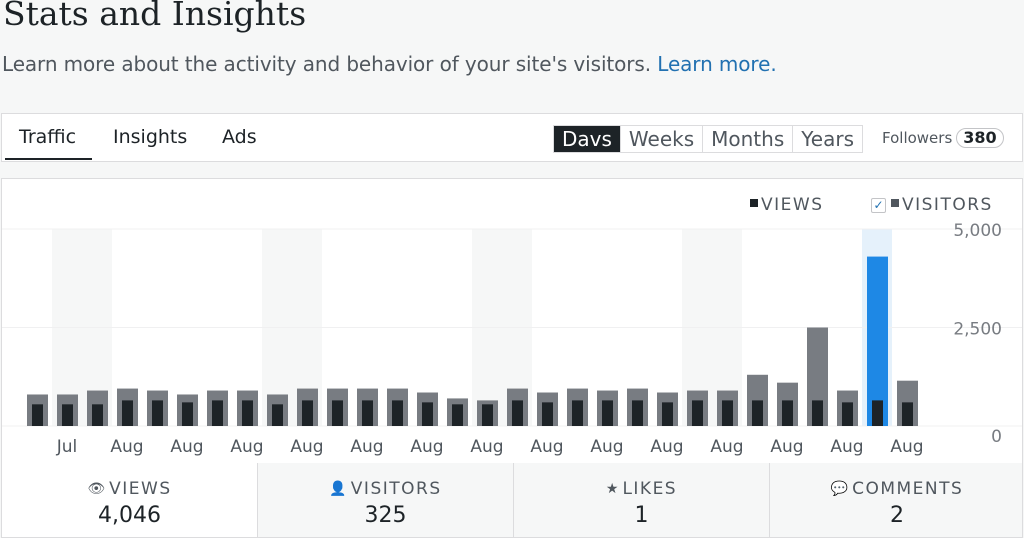 The height and width of the screenshot is (538, 1024). What do you see at coordinates (878, 205) in the screenshot?
I see `visitors-checkbox: ✓` at bounding box center [878, 205].